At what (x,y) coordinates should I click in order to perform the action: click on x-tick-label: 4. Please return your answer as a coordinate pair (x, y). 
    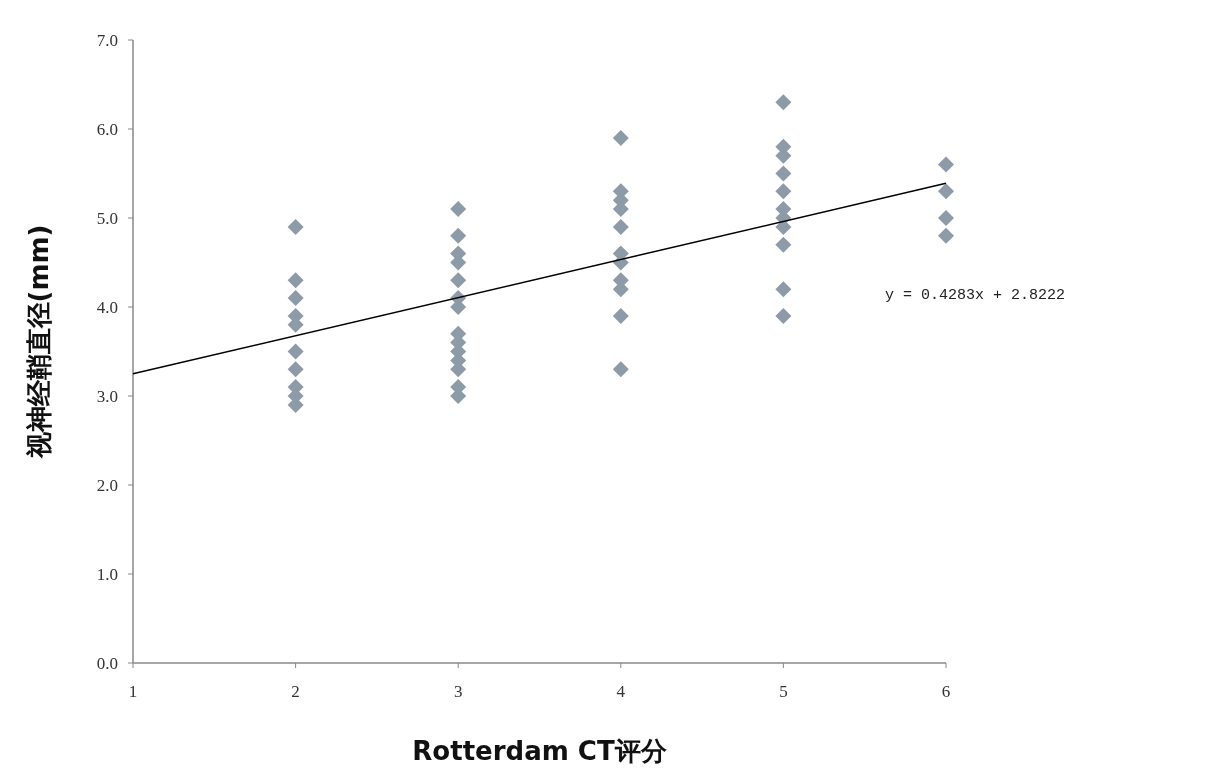
    Looking at the image, I should click on (621, 691).